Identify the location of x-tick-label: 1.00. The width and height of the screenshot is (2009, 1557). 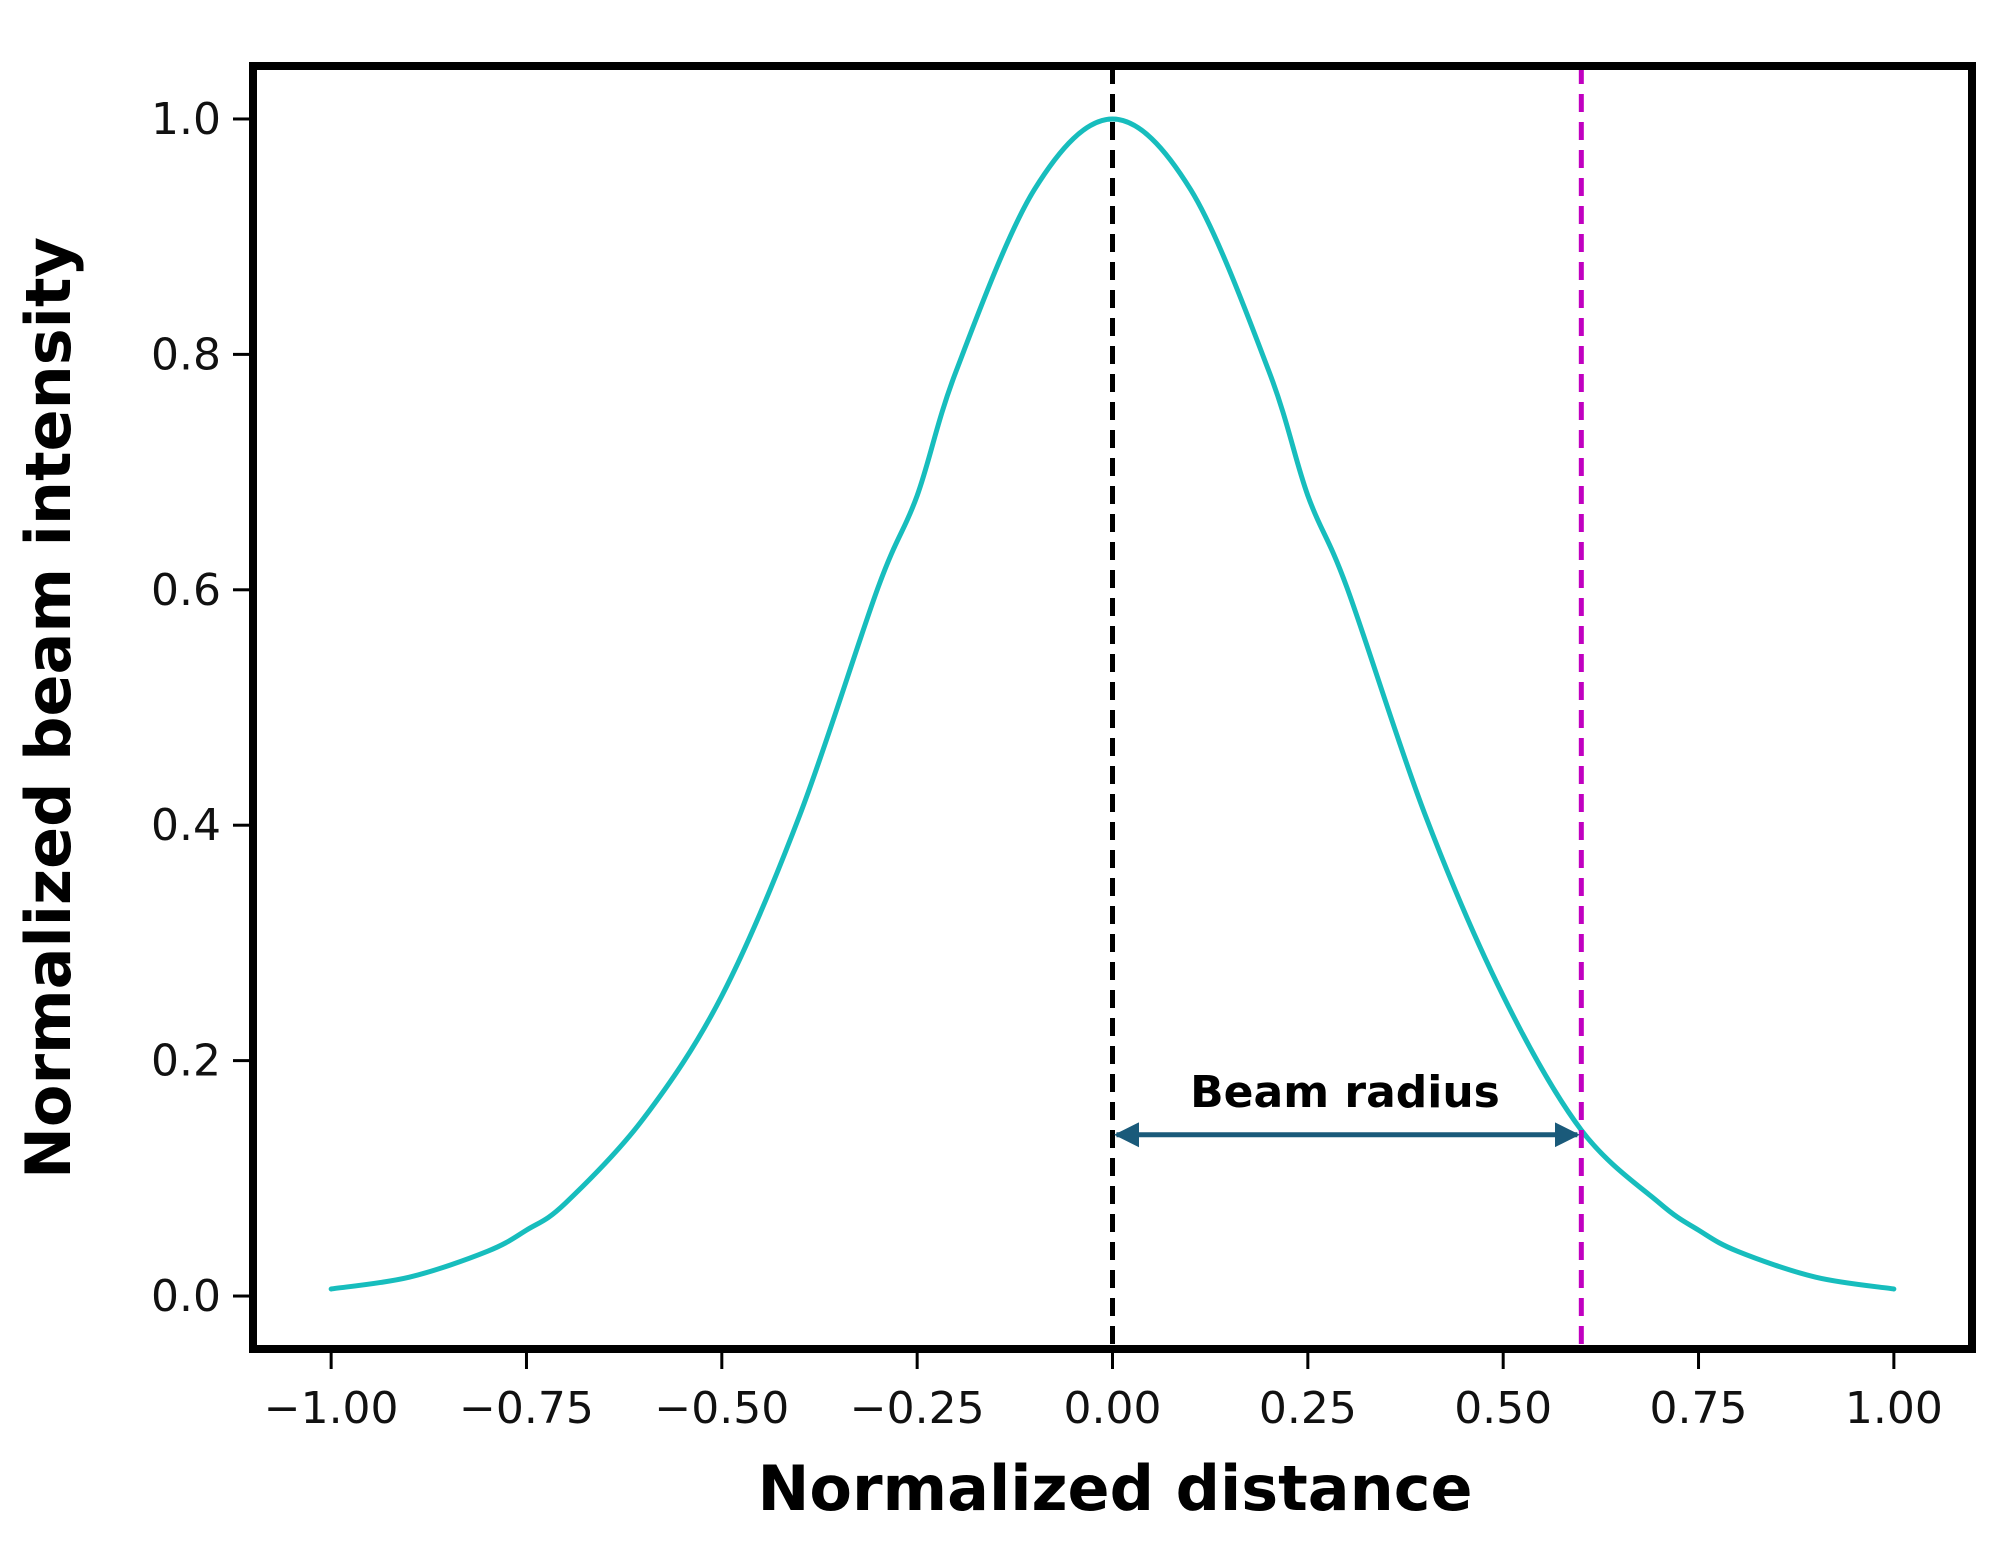
(1894, 1408).